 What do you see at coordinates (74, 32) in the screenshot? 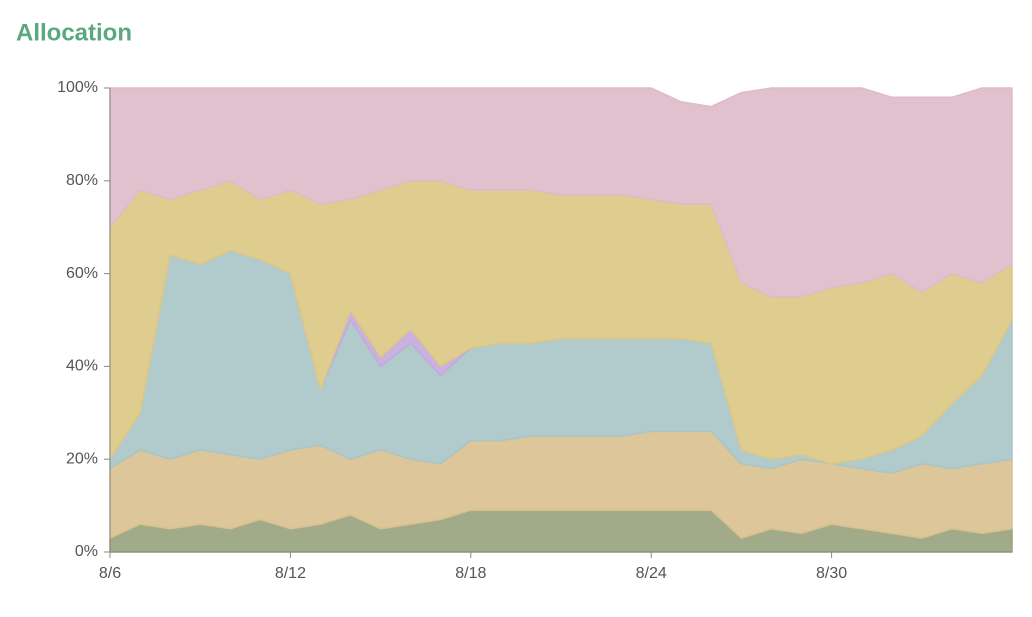
I see `chart-title: Allocation` at bounding box center [74, 32].